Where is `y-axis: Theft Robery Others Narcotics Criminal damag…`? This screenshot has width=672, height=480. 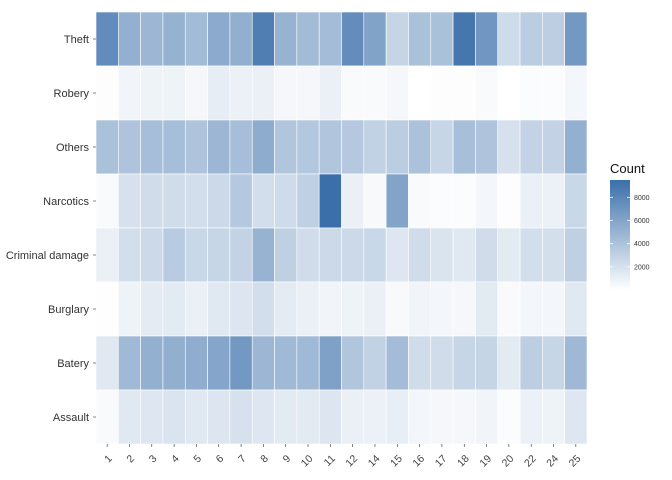 y-axis: Theft Robery Others Narcotics Criminal damag… is located at coordinates (51, 229).